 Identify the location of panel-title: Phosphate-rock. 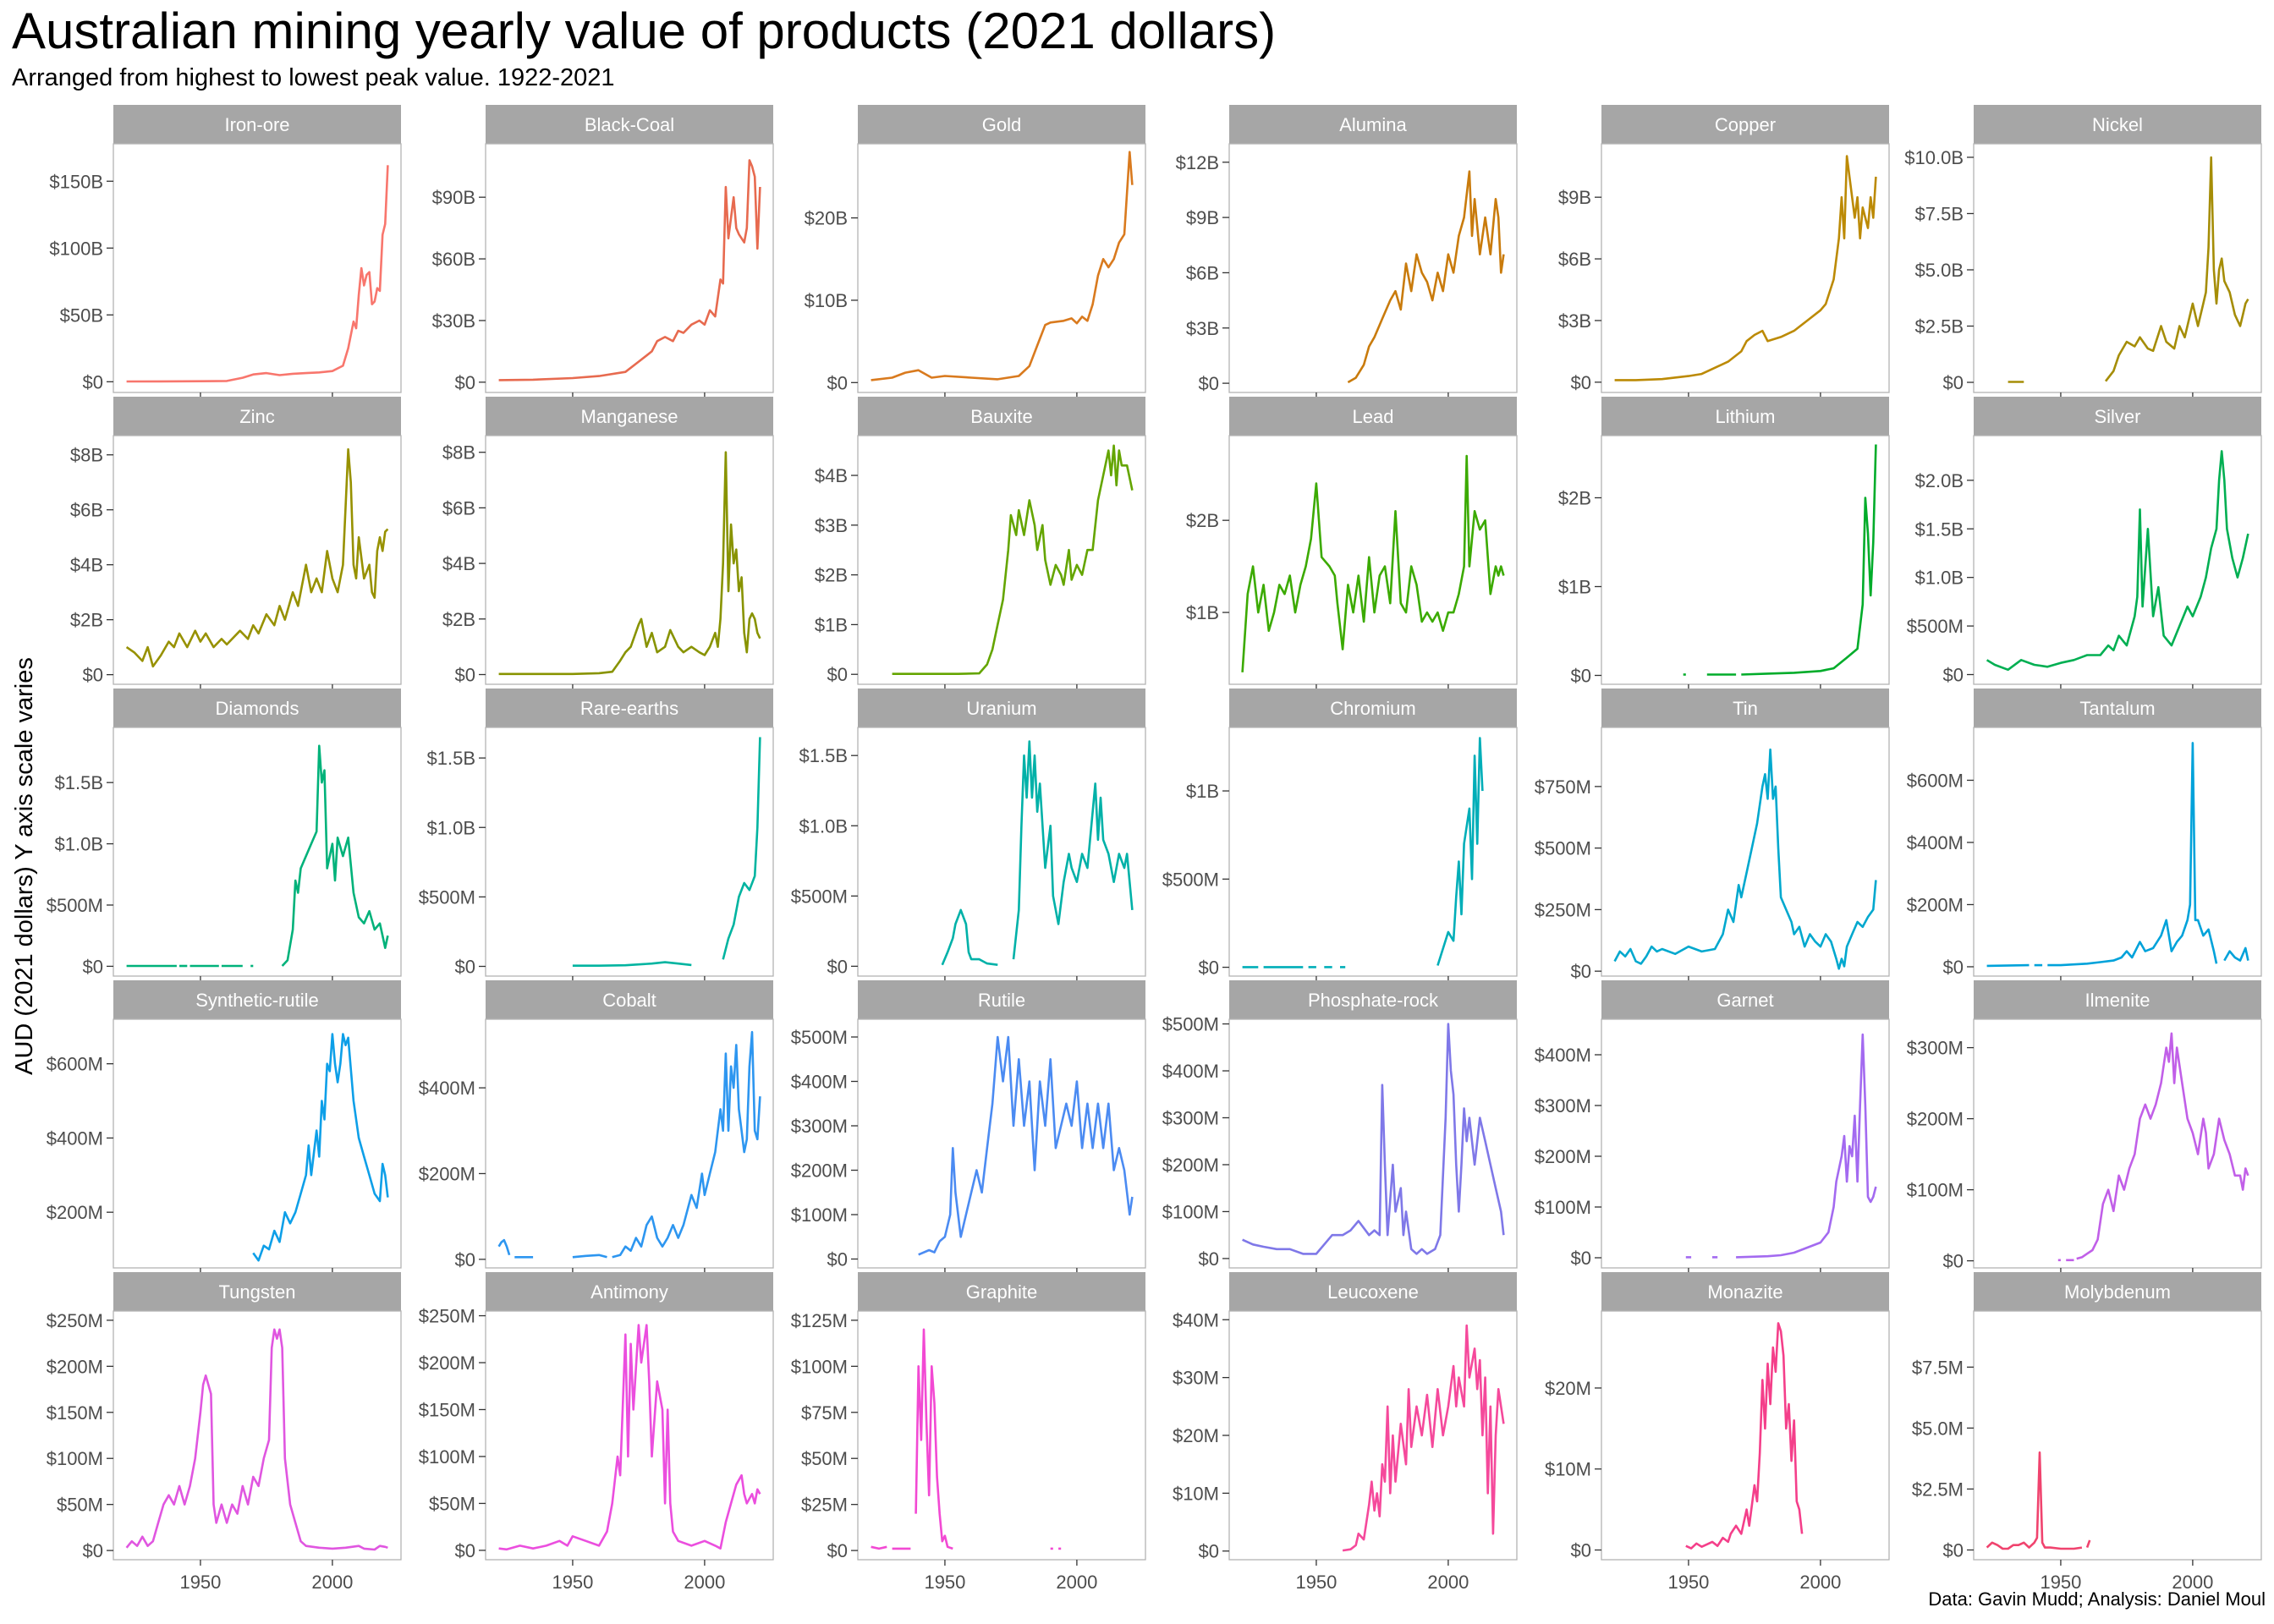
(1373, 1000).